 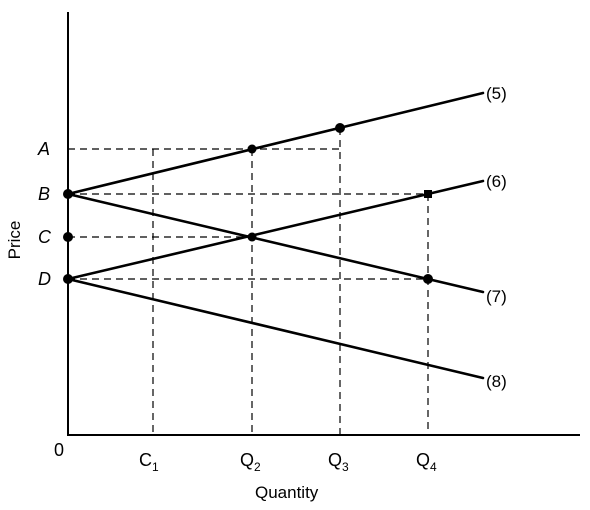 I want to click on price-label-A: A, so click(x=43, y=149).